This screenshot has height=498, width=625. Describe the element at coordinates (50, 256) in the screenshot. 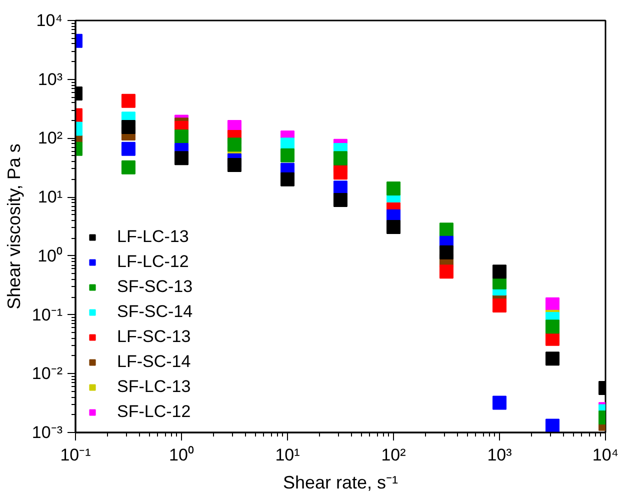

I see `y-tick-label: 10⁰` at that location.